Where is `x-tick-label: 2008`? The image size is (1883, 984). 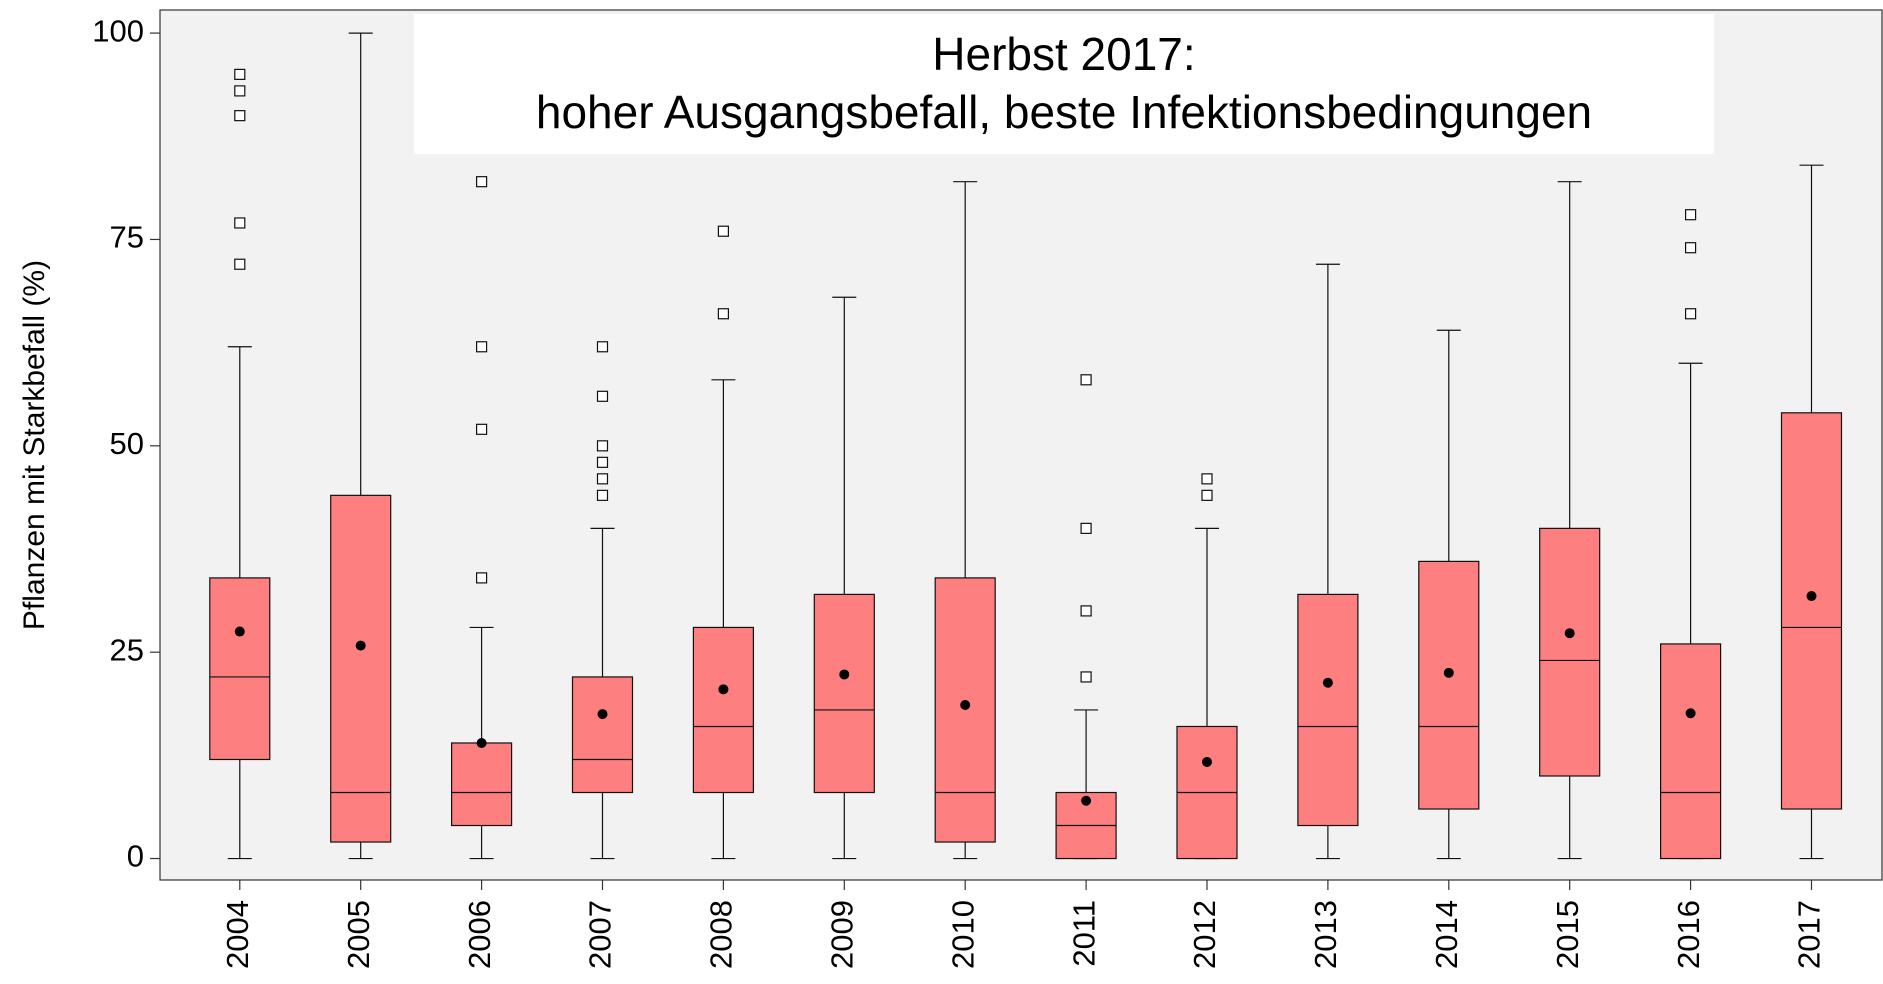 x-tick-label: 2008 is located at coordinates (721, 934).